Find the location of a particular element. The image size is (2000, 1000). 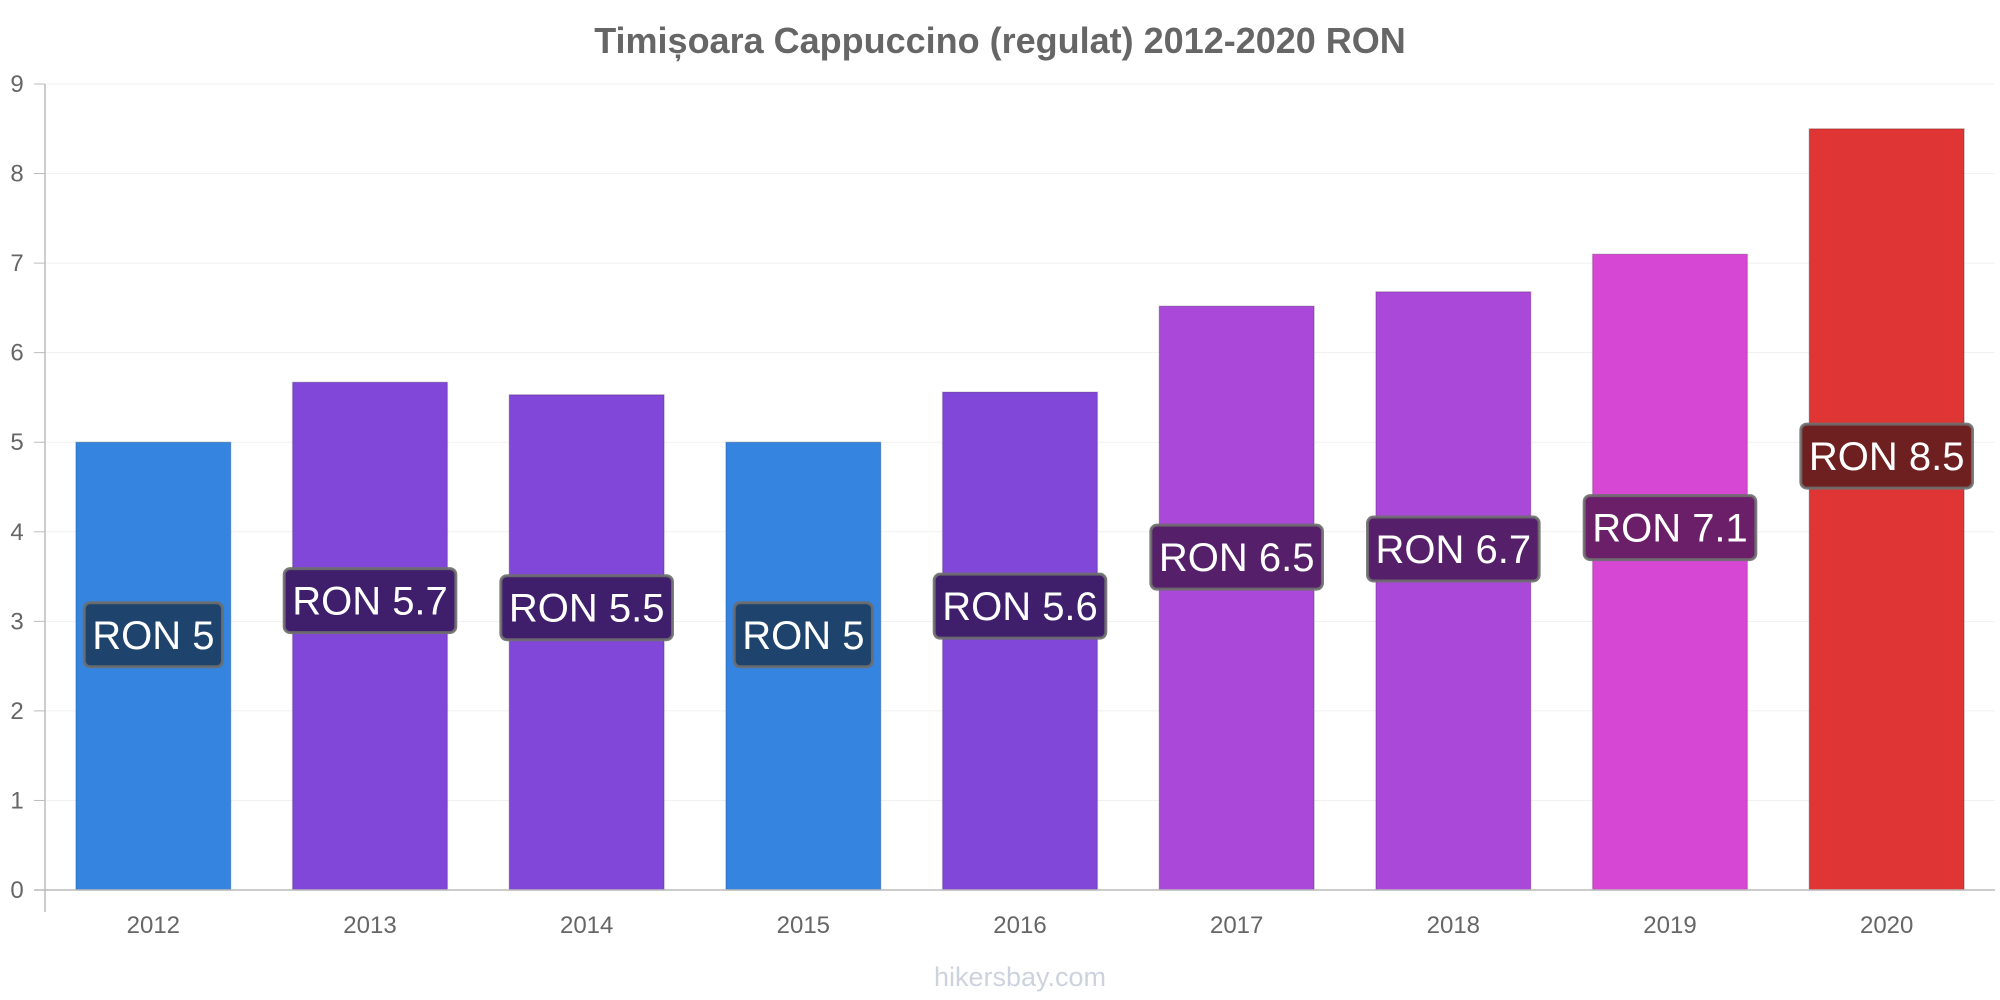

data-label-text: RON 5.5 is located at coordinates (587, 609).